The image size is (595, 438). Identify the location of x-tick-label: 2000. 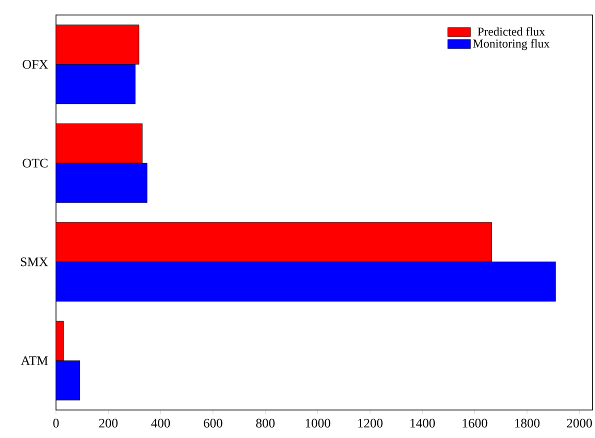
(579, 423).